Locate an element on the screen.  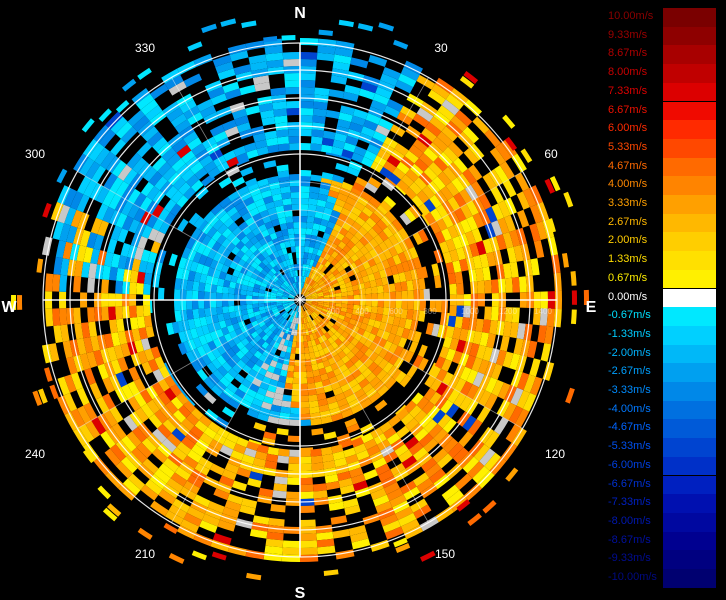
bearing-spoke is located at coordinates (189, 364).